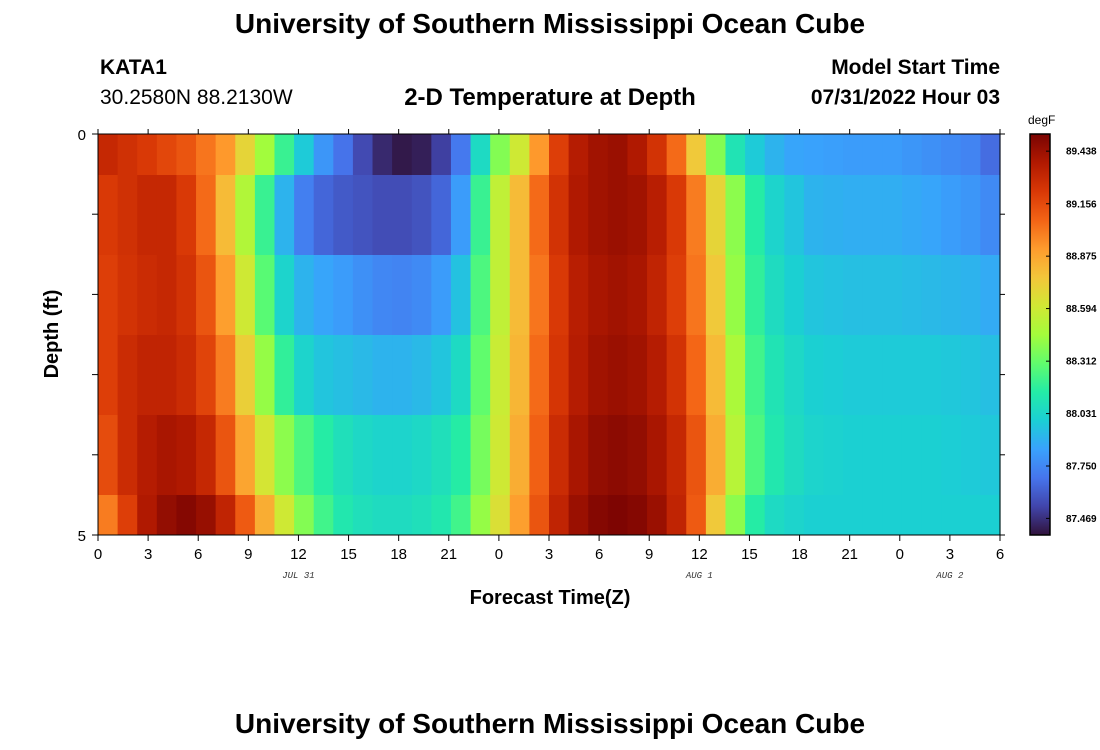  Describe the element at coordinates (82, 135) in the screenshot. I see `y-tick-label: 0` at that location.